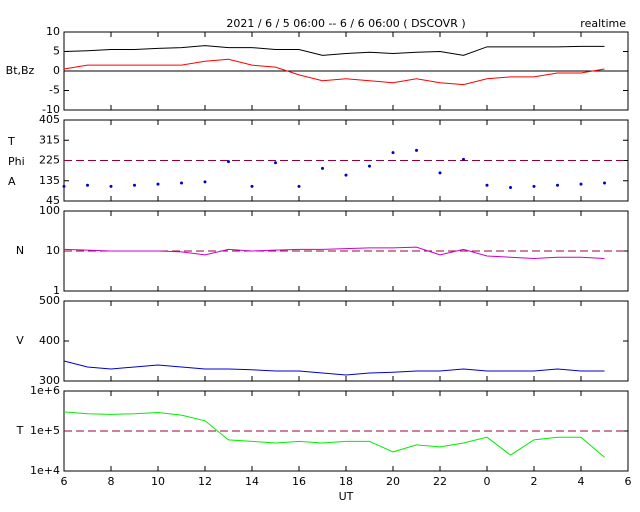 This screenshot has width=640, height=512. Describe the element at coordinates (16, 161) in the screenshot. I see `y-axis-label: Phi` at that location.